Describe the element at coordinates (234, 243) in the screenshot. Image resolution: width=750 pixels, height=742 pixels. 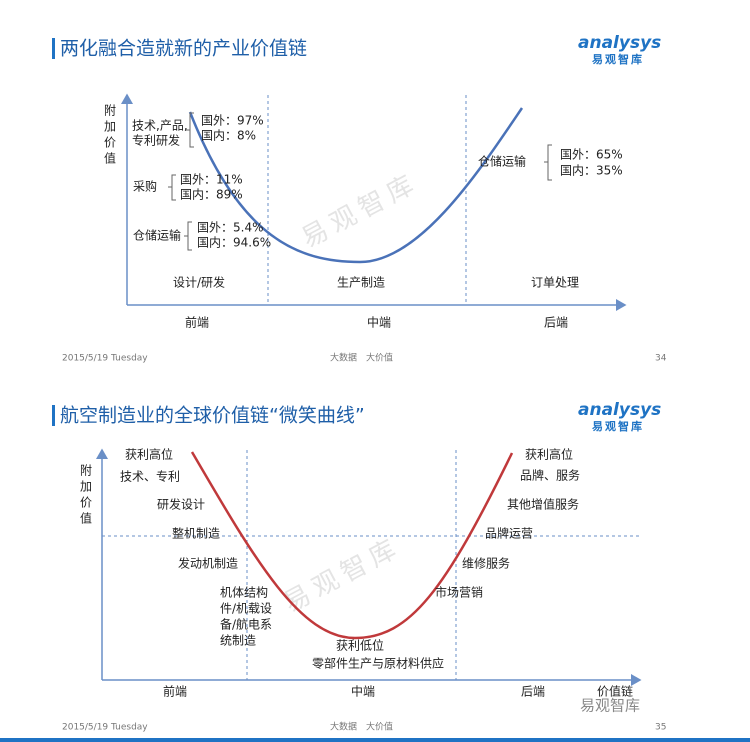
I see `share: 国内：94.6%` at that location.